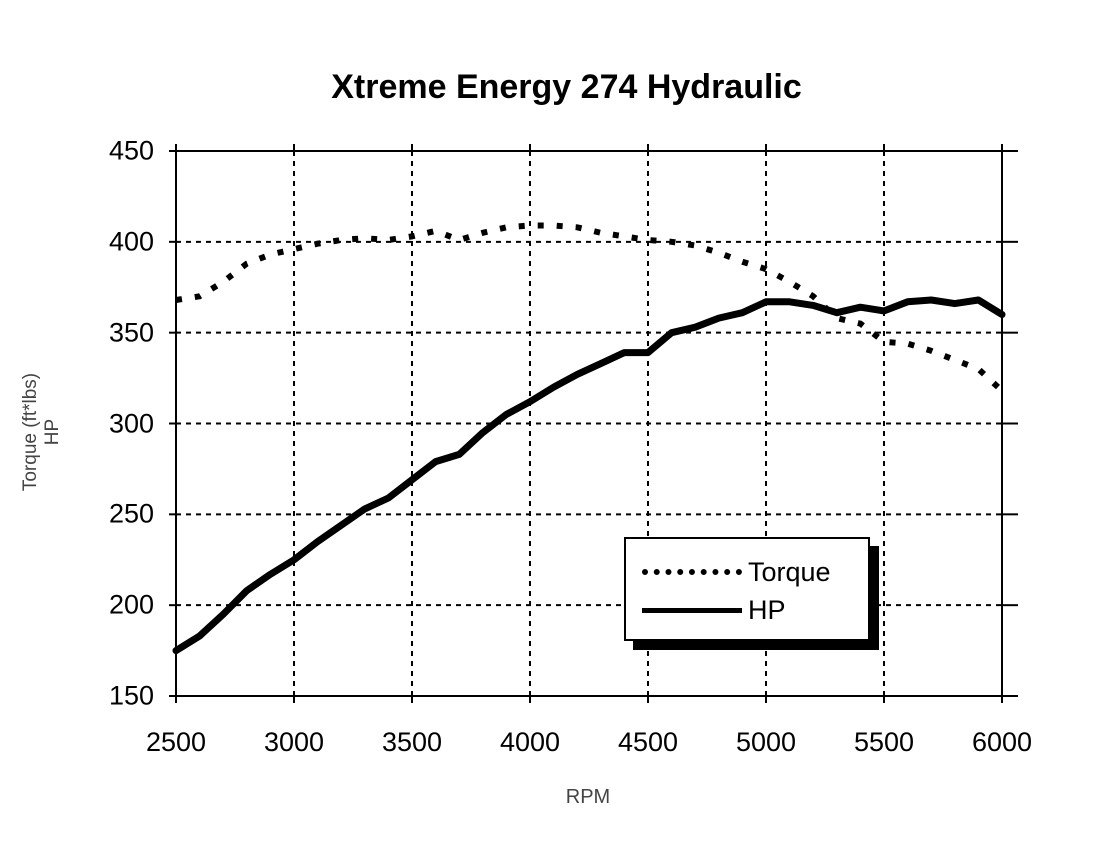 The height and width of the screenshot is (849, 1100). Describe the element at coordinates (131, 150) in the screenshot. I see `y-tick-label: 450` at that location.